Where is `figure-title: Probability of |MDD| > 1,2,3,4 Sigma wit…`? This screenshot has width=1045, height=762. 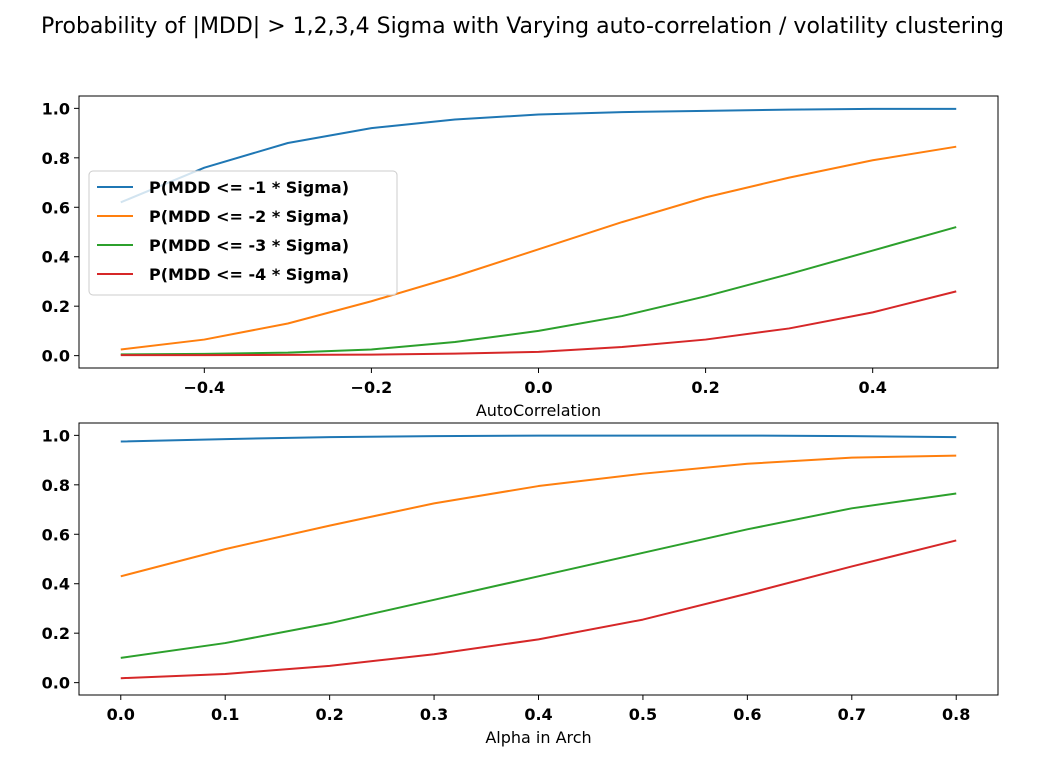
figure-title: Probability of |MDD| > 1,2,3,4 Sigma wit… is located at coordinates (522, 26).